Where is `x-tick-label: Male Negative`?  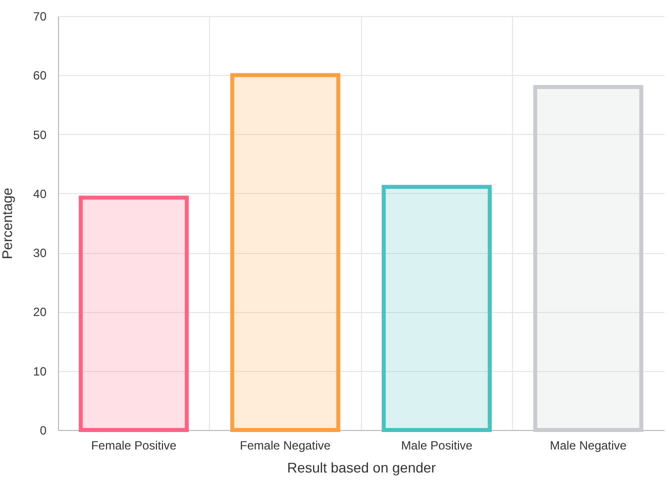 x-tick-label: Male Negative is located at coordinates (588, 445).